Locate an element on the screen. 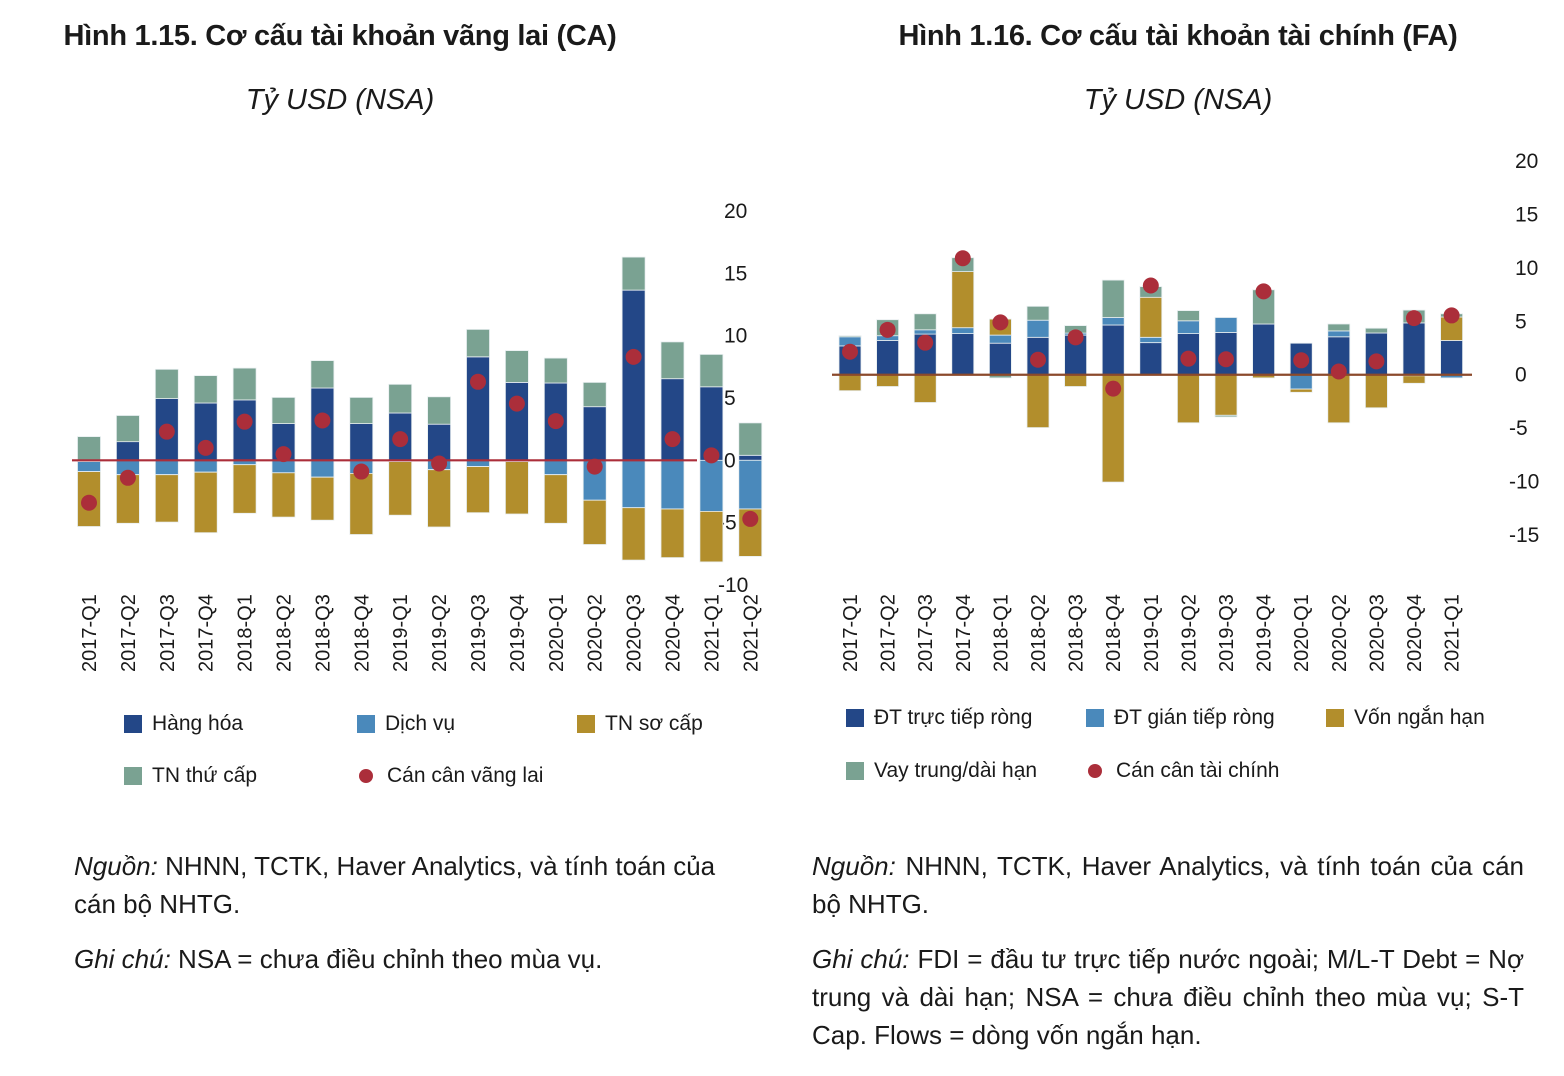 This screenshot has width=1564, height=1076. x-tick-label: 2021-Q1 is located at coordinates (1453, 633).